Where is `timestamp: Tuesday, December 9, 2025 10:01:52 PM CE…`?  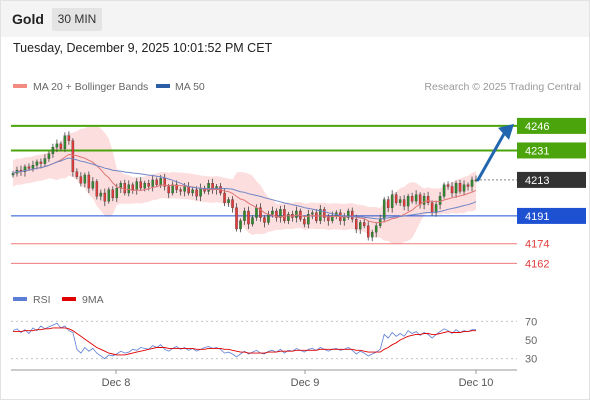
timestamp: Tuesday, December 9, 2025 10:01:52 PM CE… is located at coordinates (143, 48).